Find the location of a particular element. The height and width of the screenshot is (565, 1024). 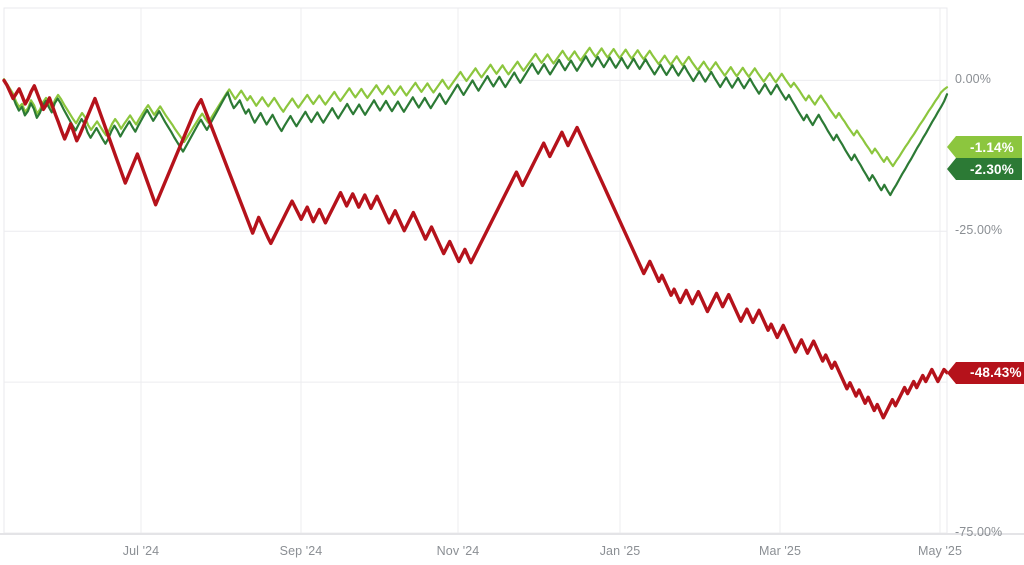

x-axis-tick-label: May '25 is located at coordinates (940, 551).